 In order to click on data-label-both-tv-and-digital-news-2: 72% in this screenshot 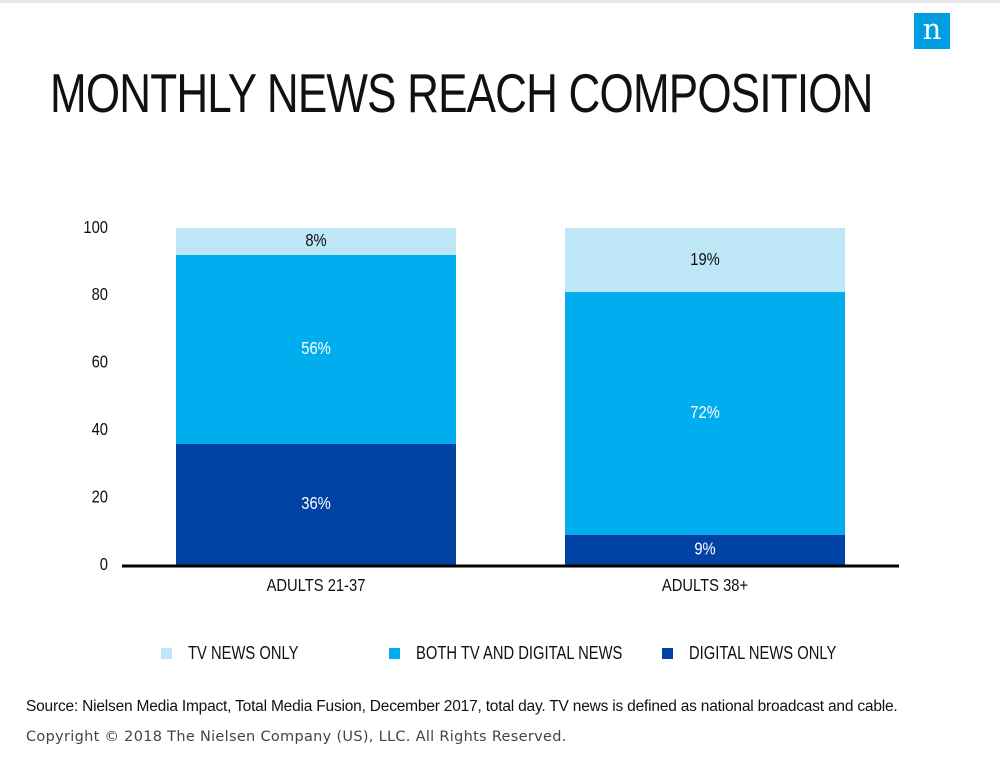, I will do `click(705, 413)`.